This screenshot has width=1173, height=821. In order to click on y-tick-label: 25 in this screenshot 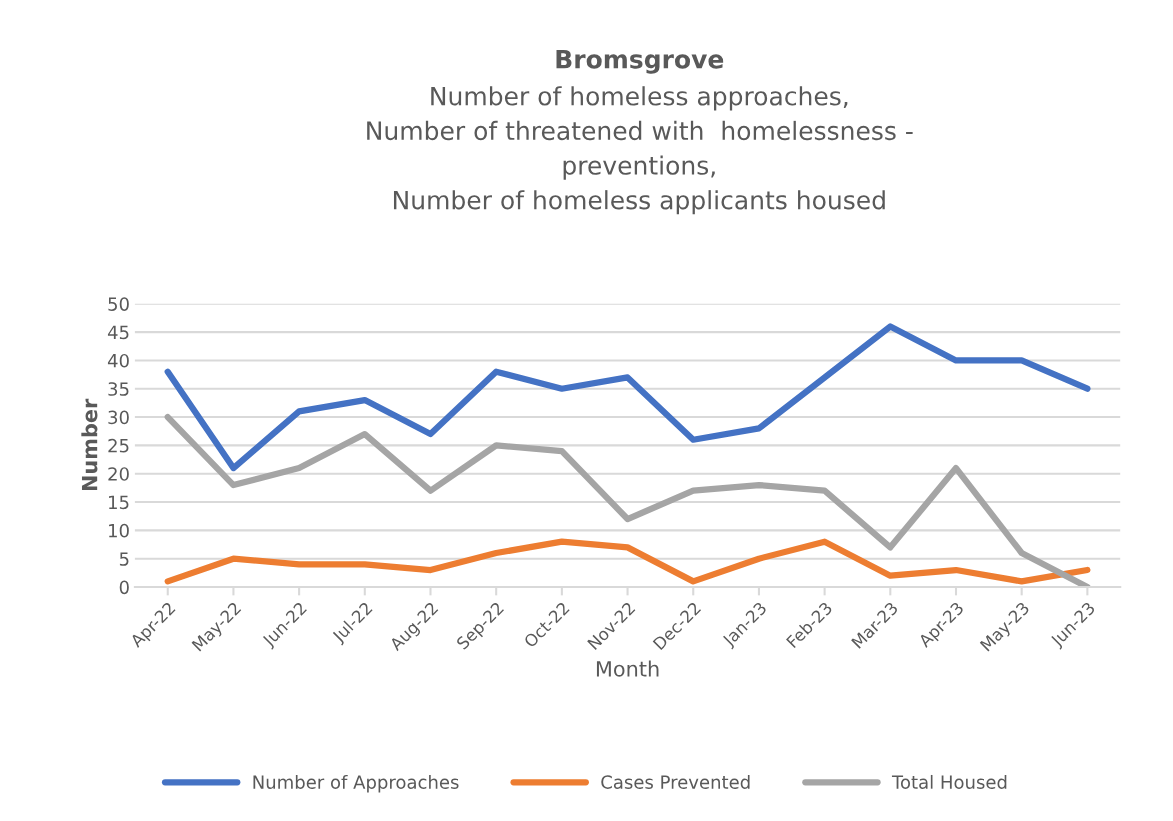, I will do `click(118, 445)`.